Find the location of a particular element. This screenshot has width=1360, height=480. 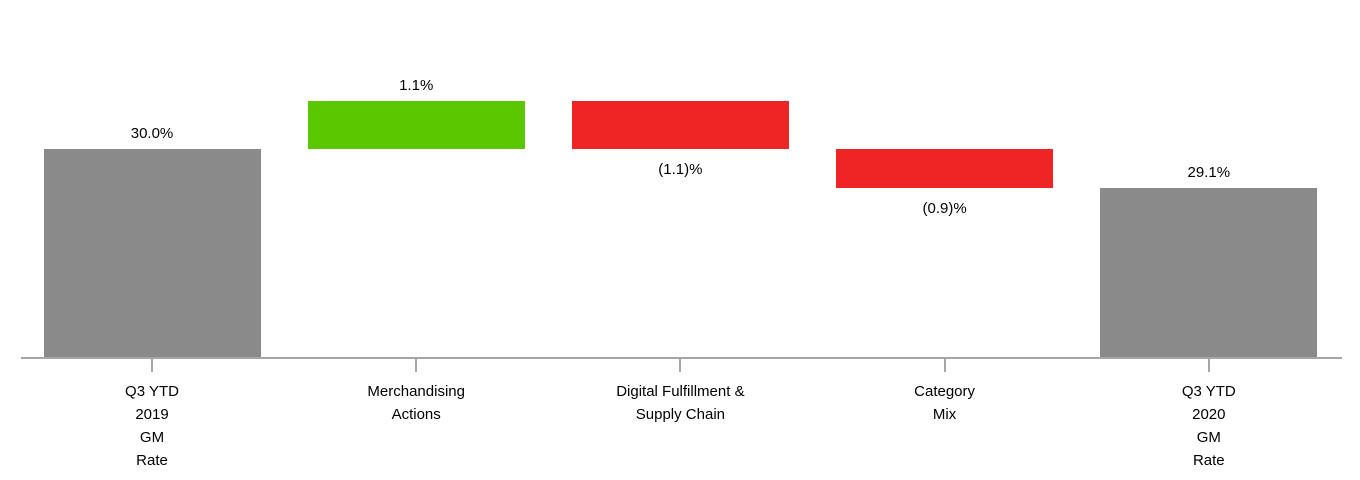

x-axis-label-line: Merchandising is located at coordinates (416, 391).